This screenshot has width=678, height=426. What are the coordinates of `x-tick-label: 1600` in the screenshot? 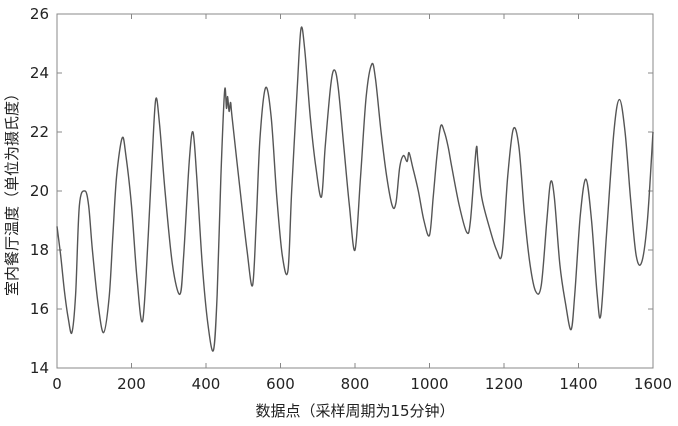 It's located at (653, 384).